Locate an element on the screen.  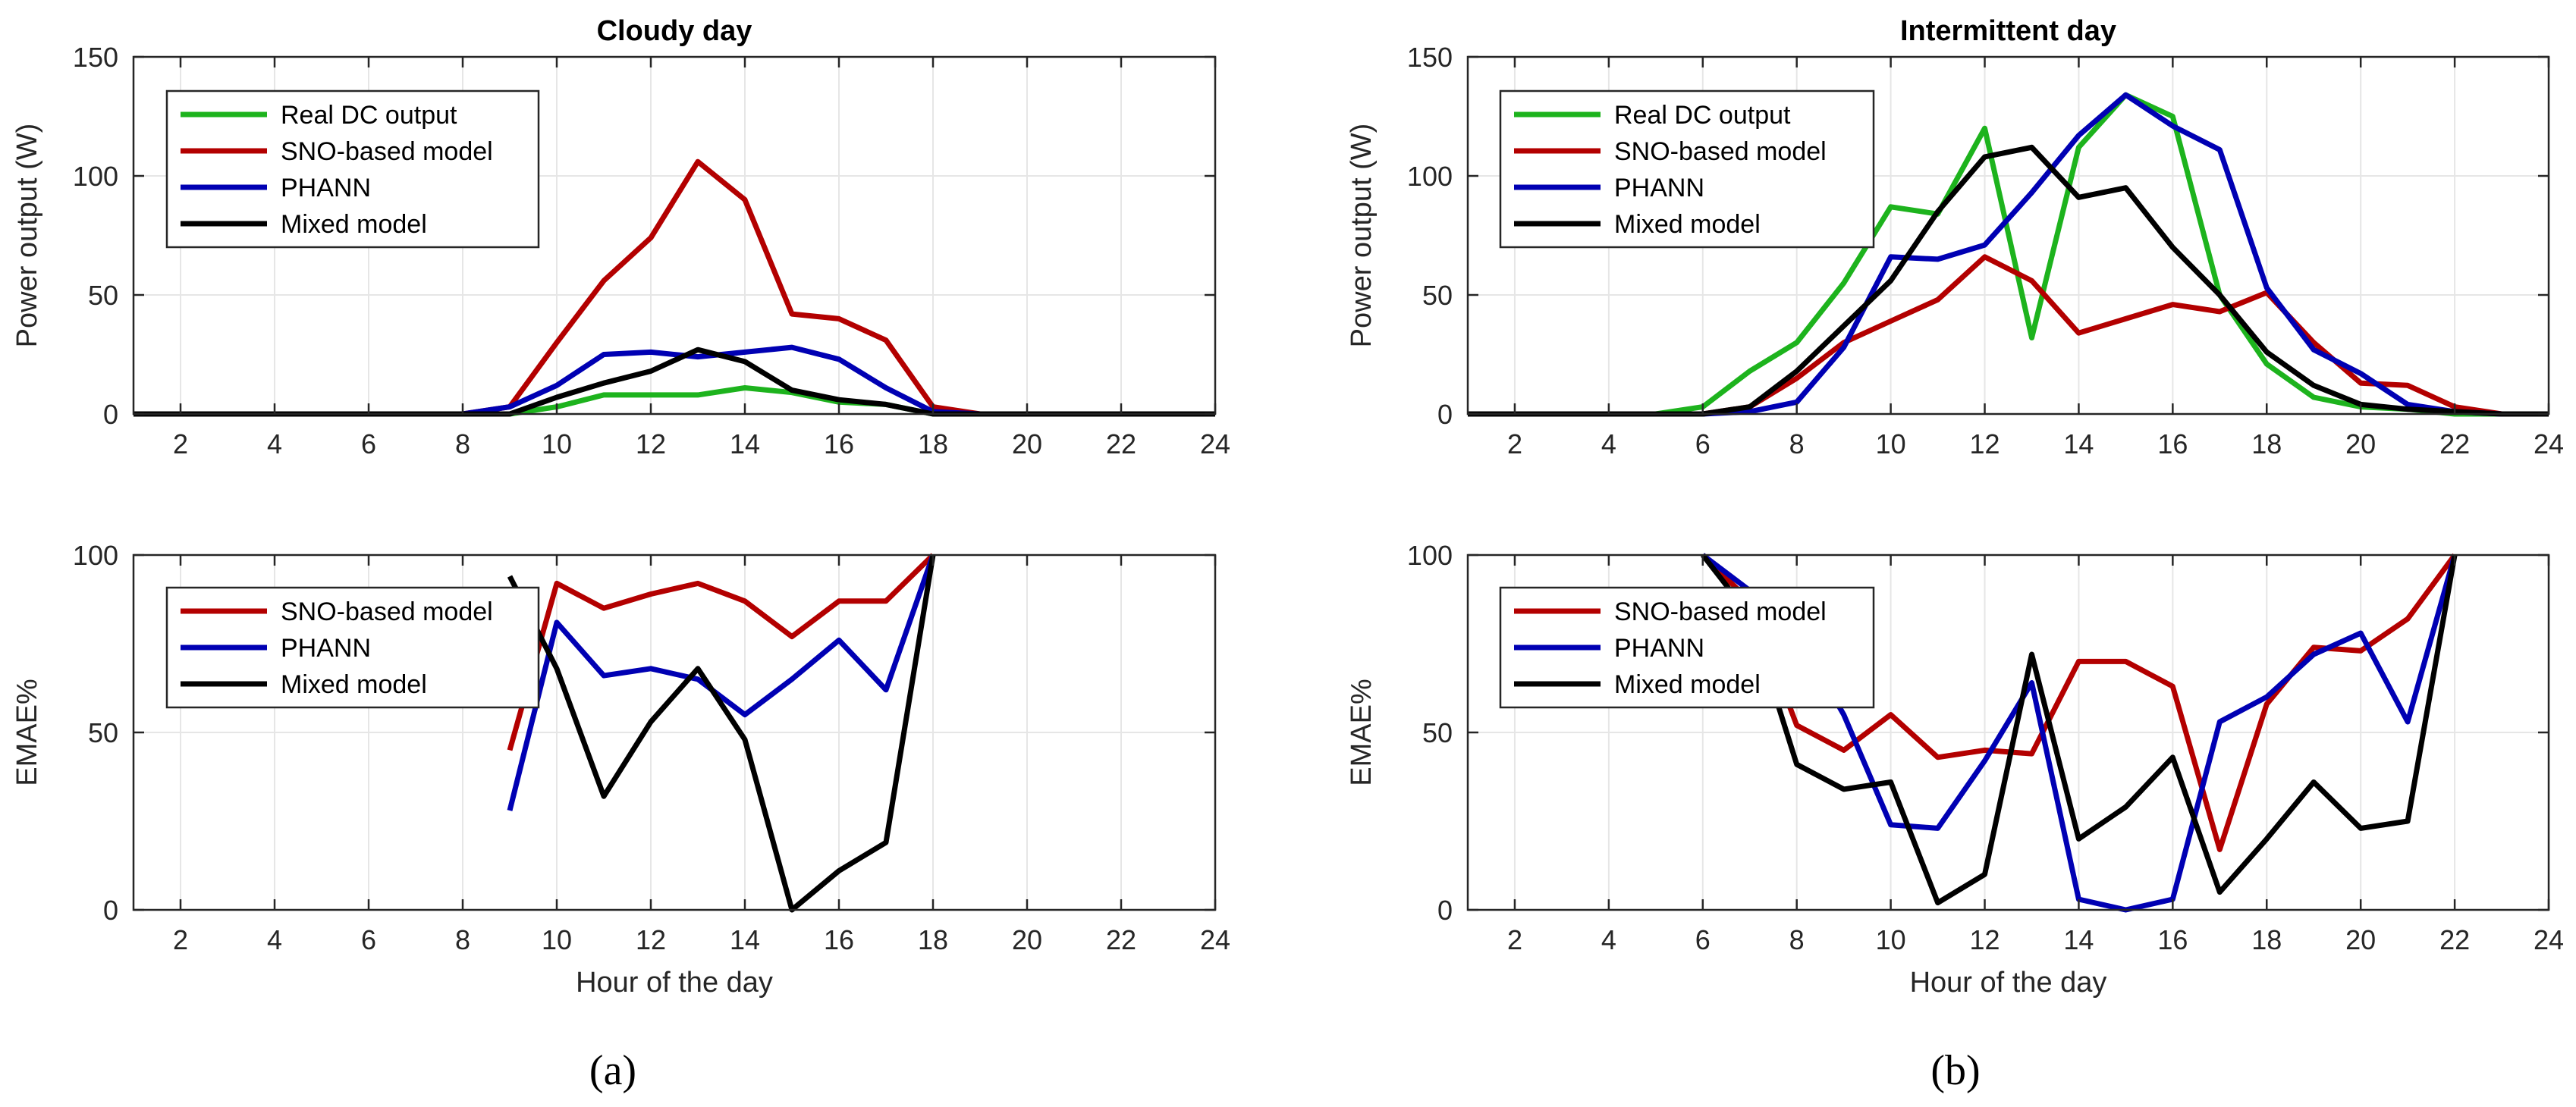
series-line-real-dc-output is located at coordinates (674, 401).